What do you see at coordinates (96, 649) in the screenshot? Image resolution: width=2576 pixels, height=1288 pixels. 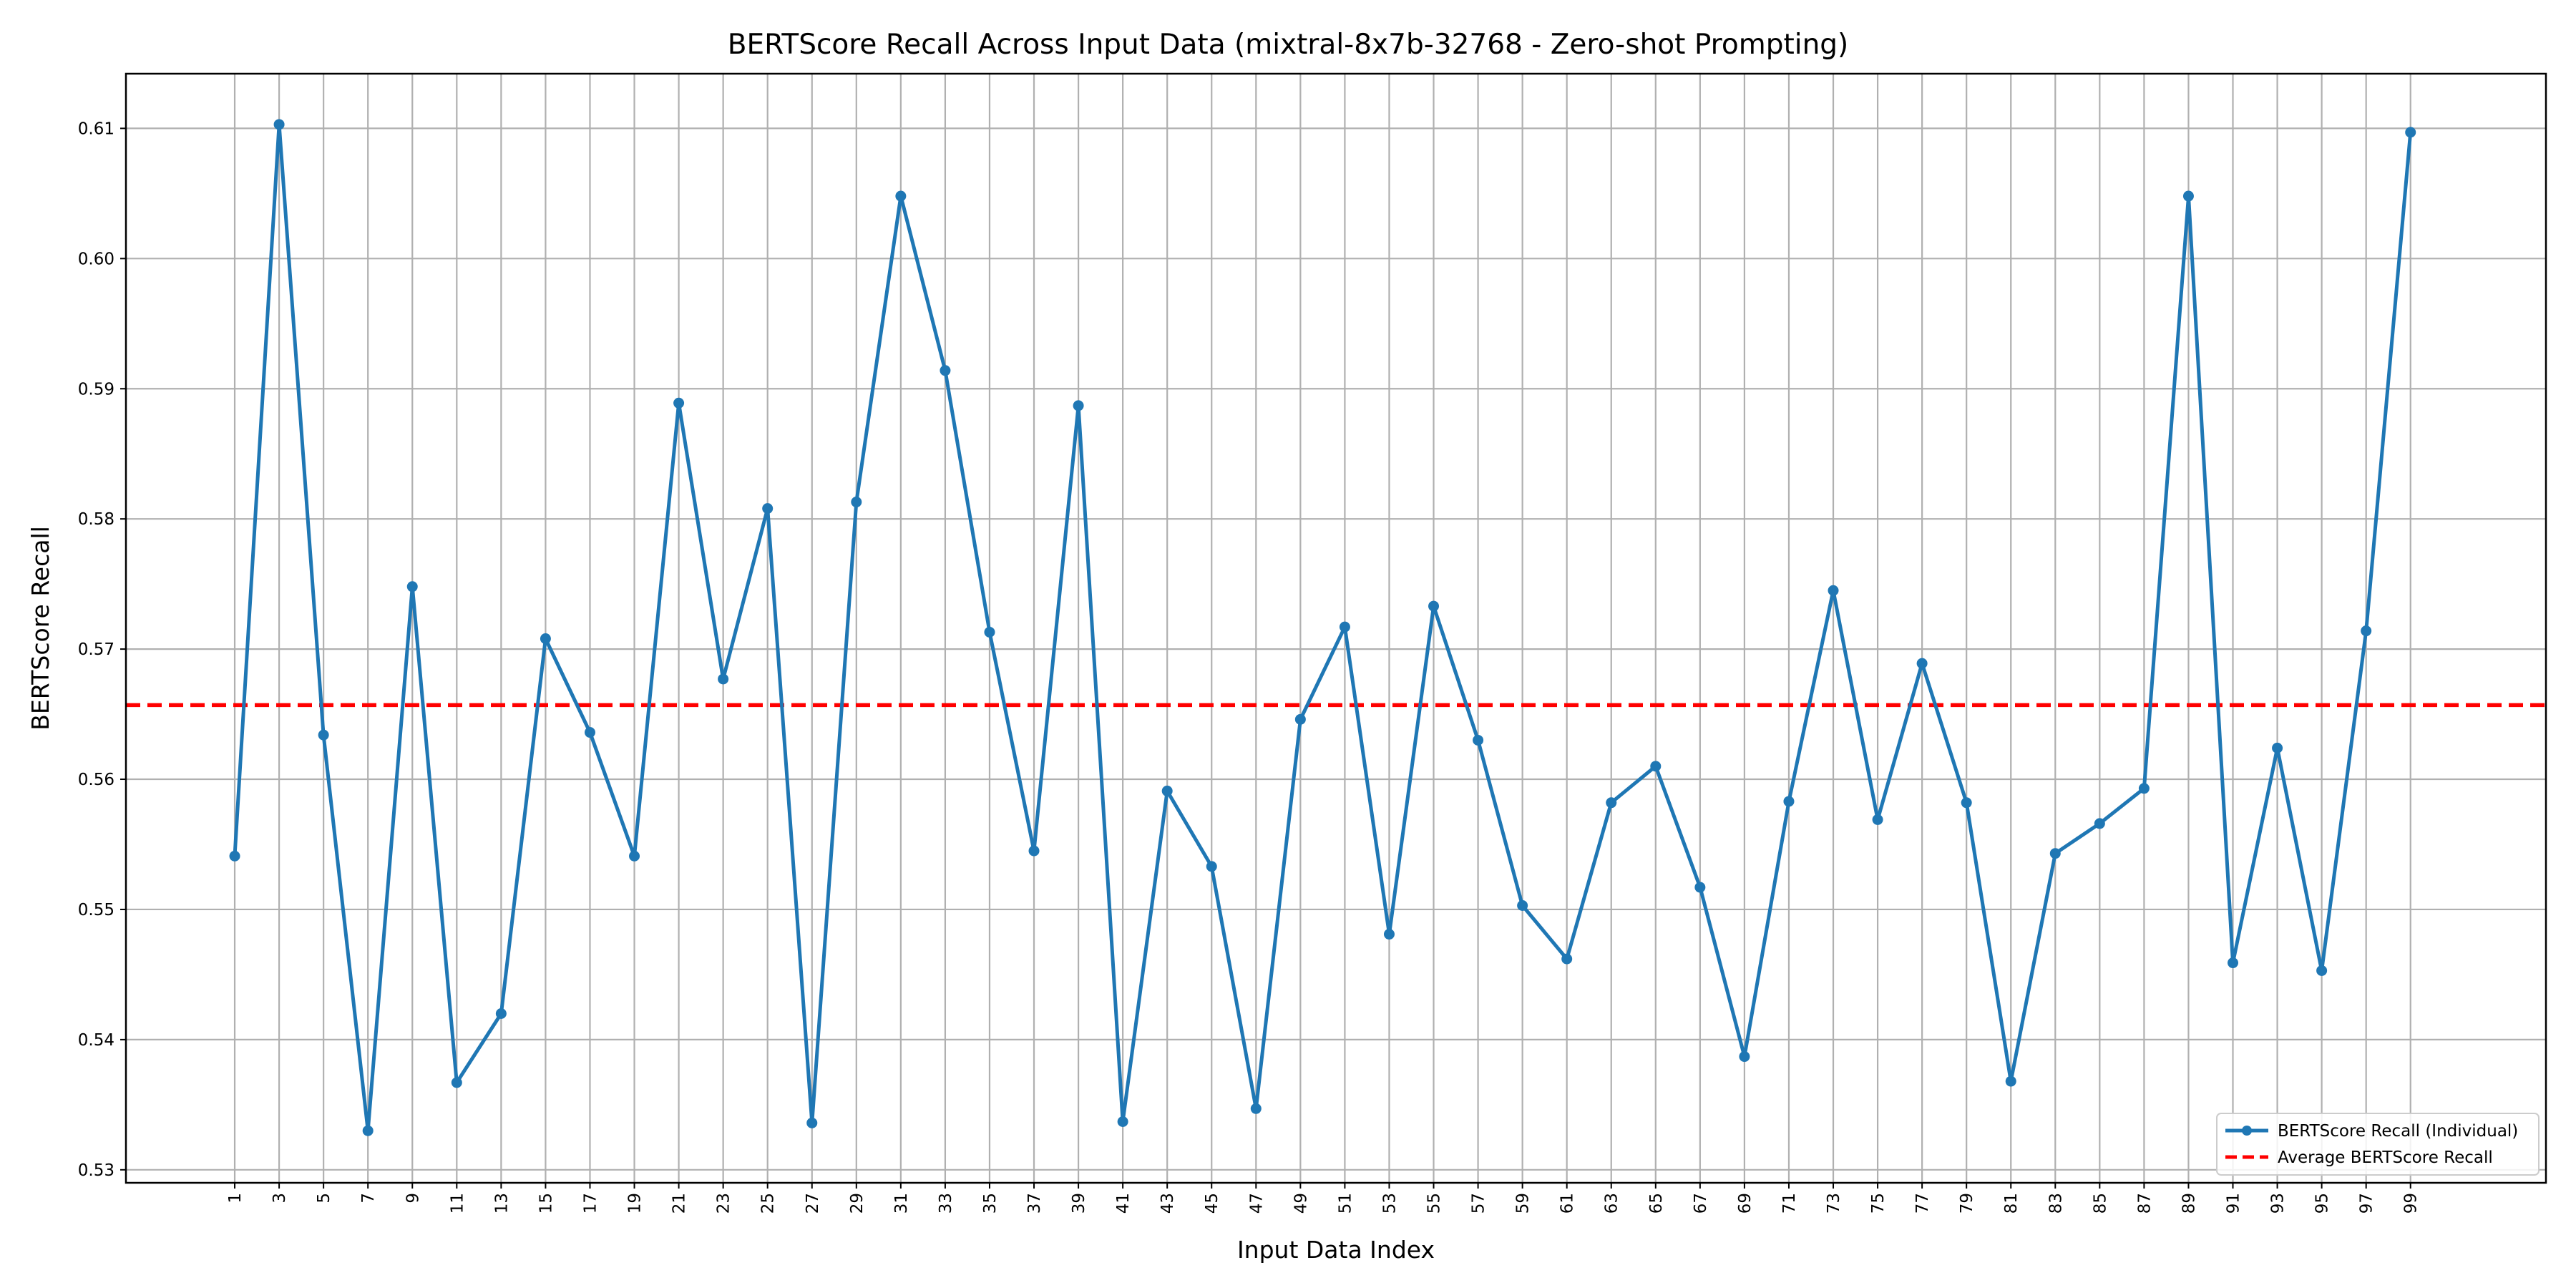 I see `y-tick-label: 0.57` at bounding box center [96, 649].